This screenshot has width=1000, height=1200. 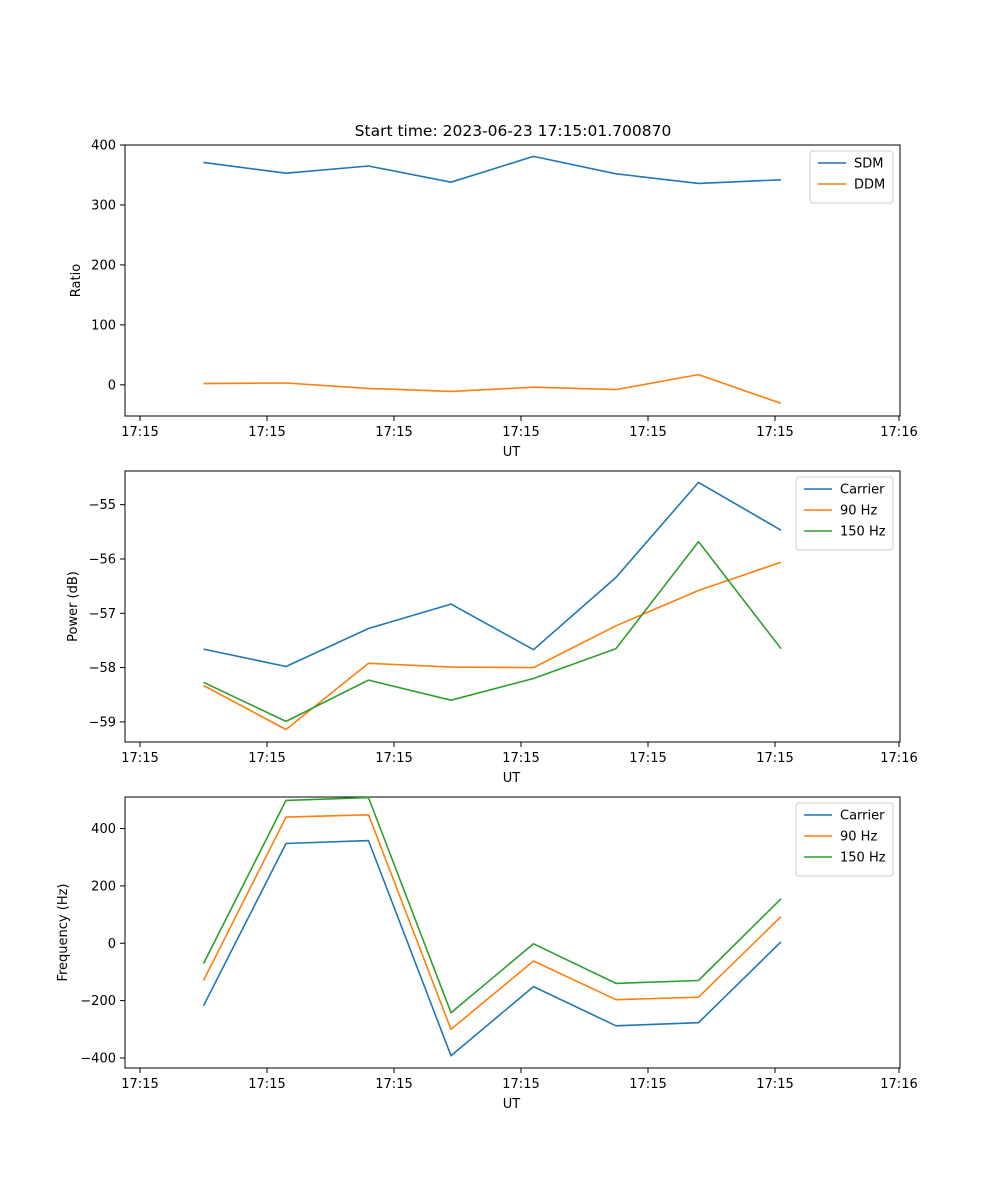 I want to click on y-tick-label: 100, so click(x=103, y=325).